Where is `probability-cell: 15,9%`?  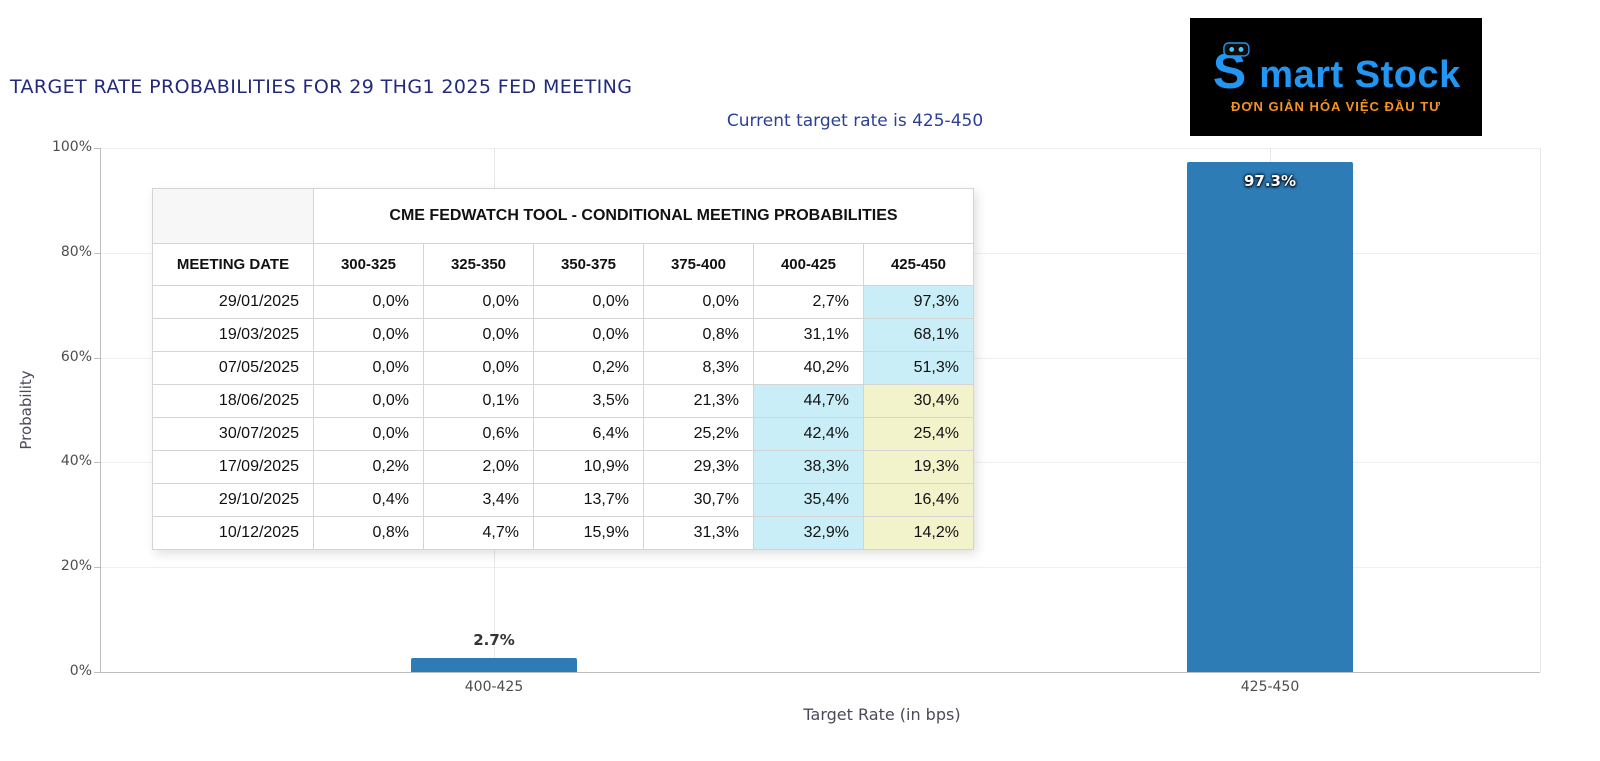 probability-cell: 15,9% is located at coordinates (588, 533).